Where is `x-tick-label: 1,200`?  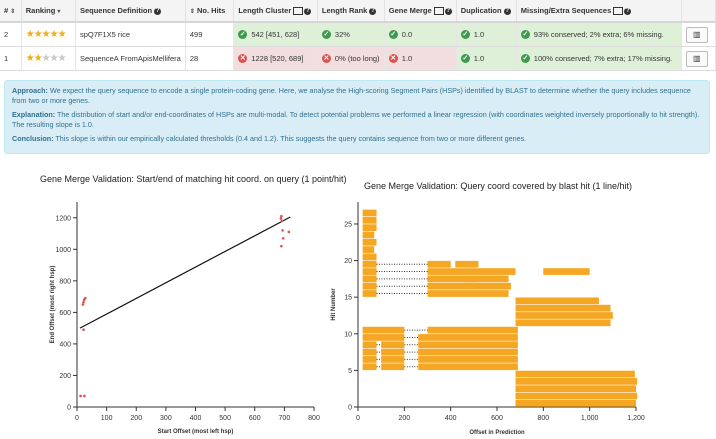 x-tick-label: 1,200 is located at coordinates (636, 418).